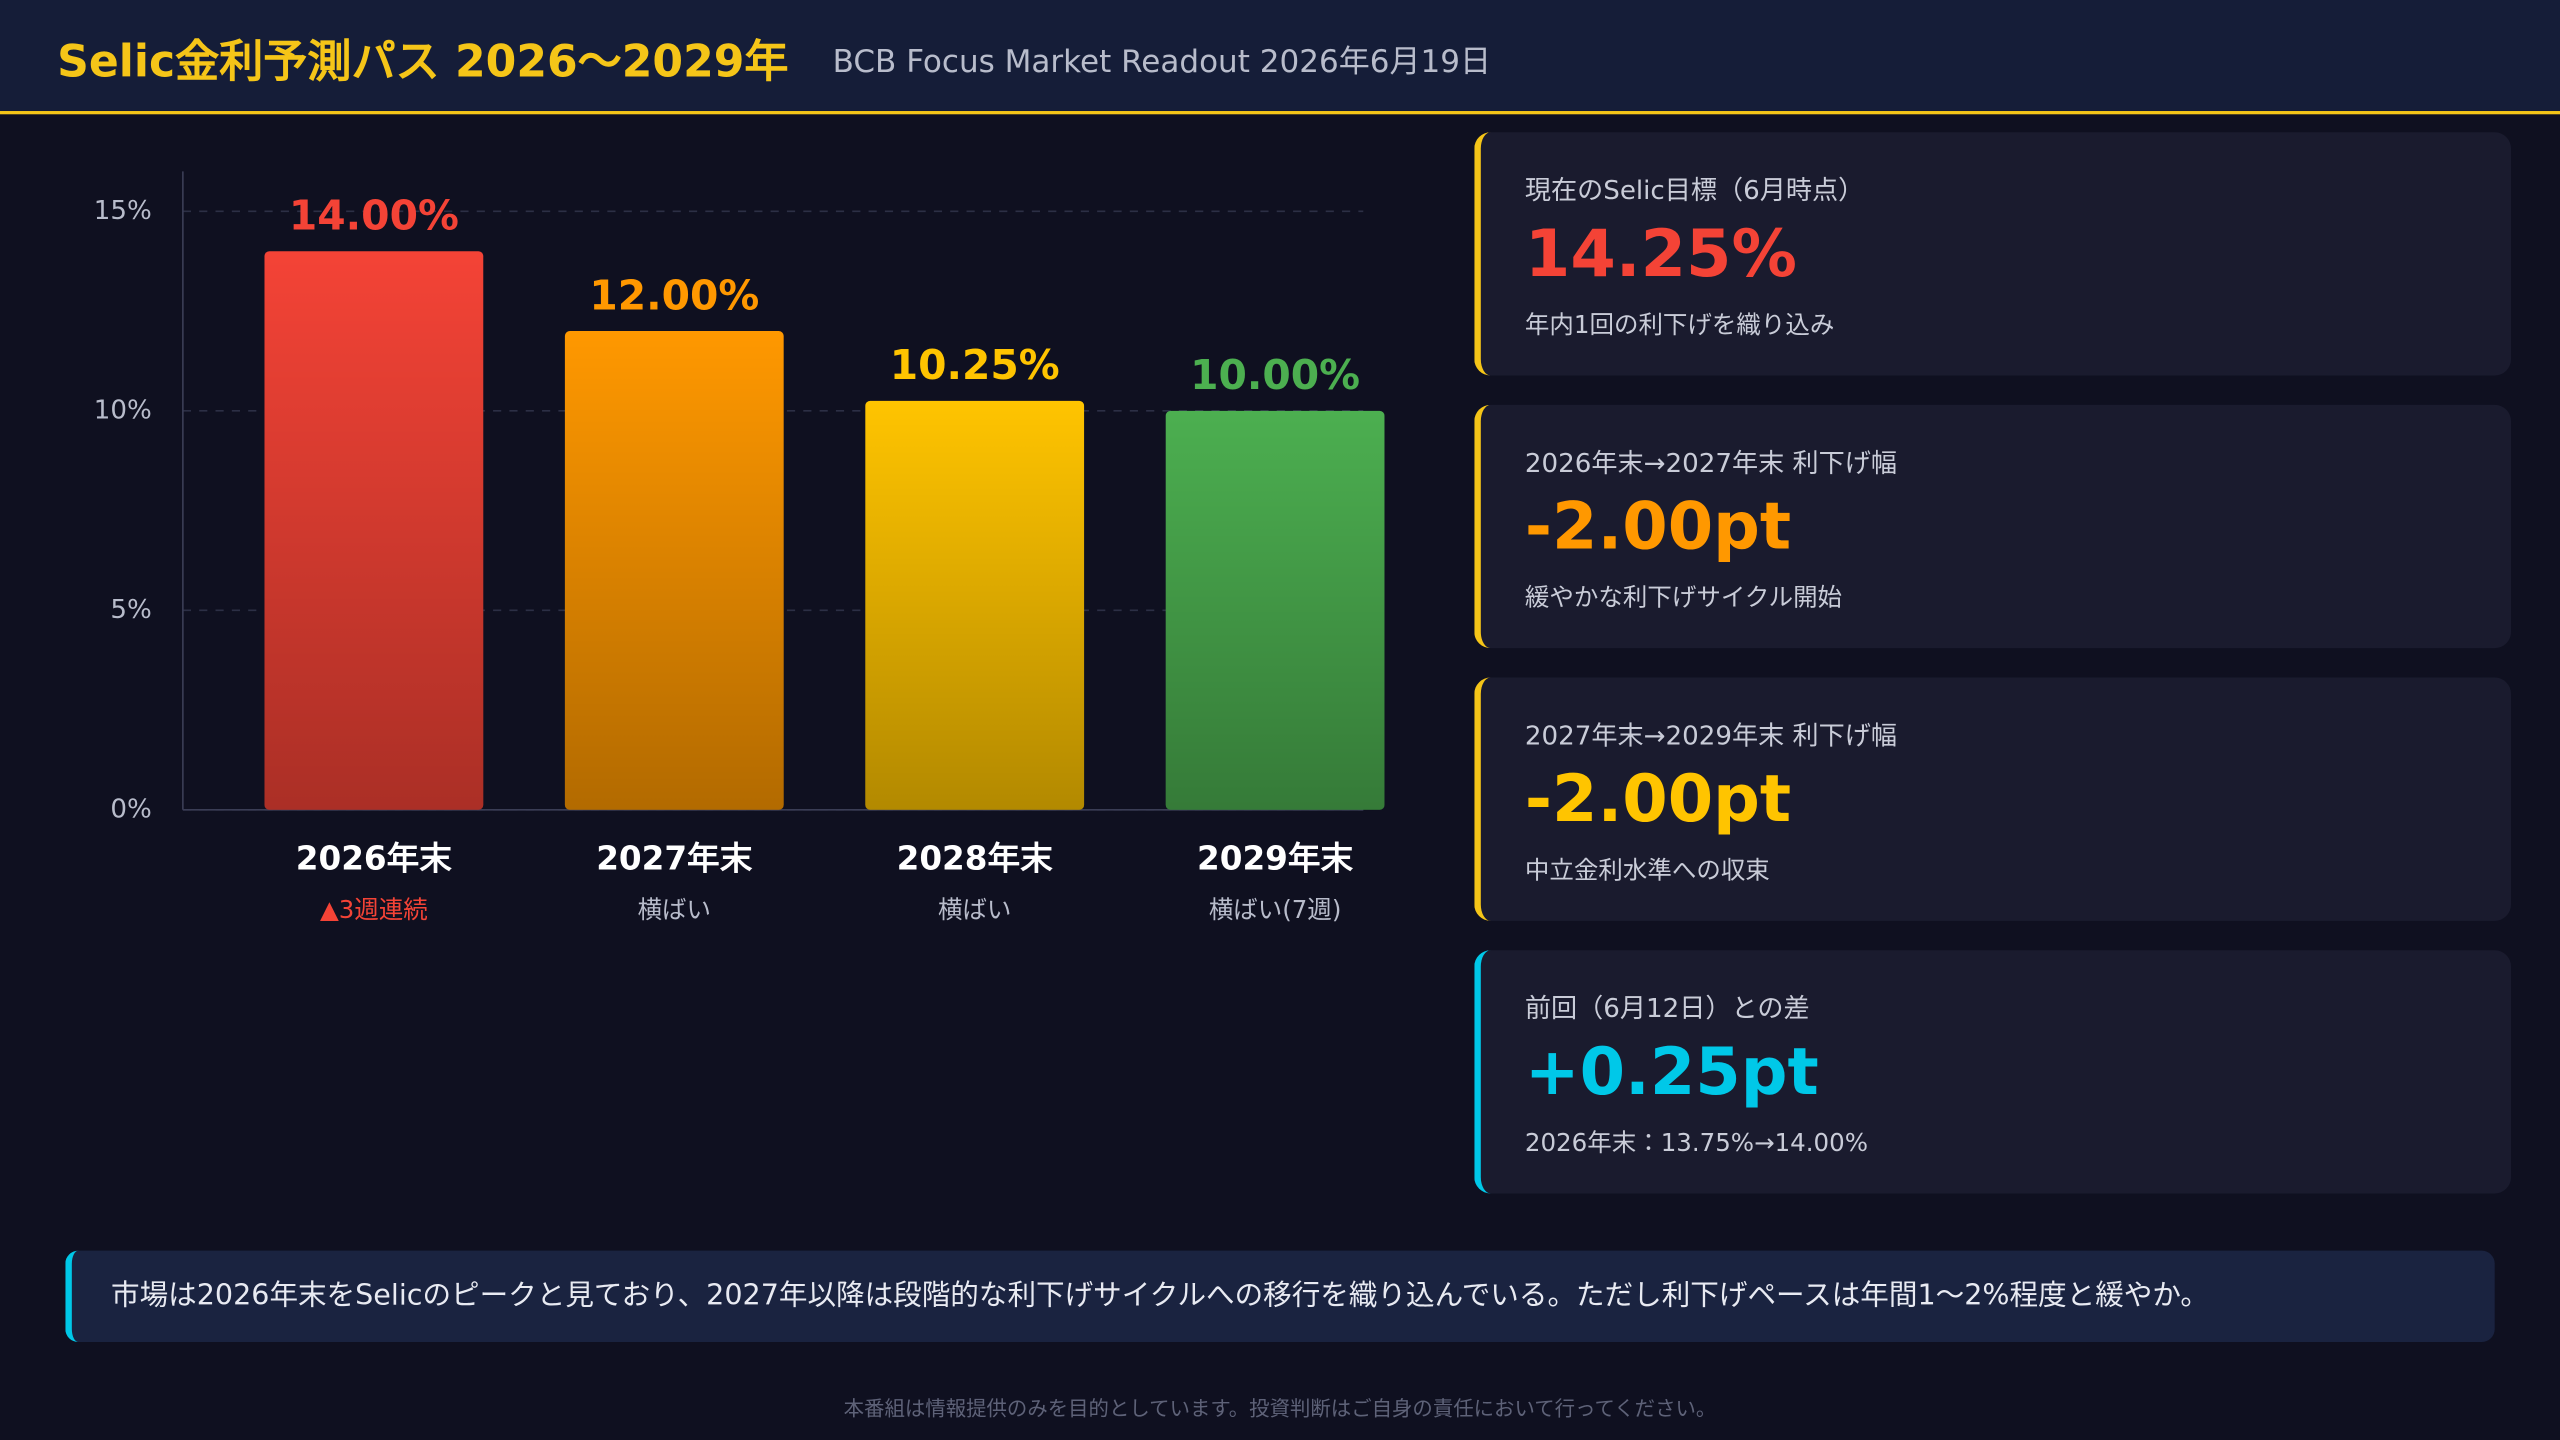 This screenshot has width=2560, height=1440. I want to click on category-note: 横ばい(7週), so click(1275, 909).